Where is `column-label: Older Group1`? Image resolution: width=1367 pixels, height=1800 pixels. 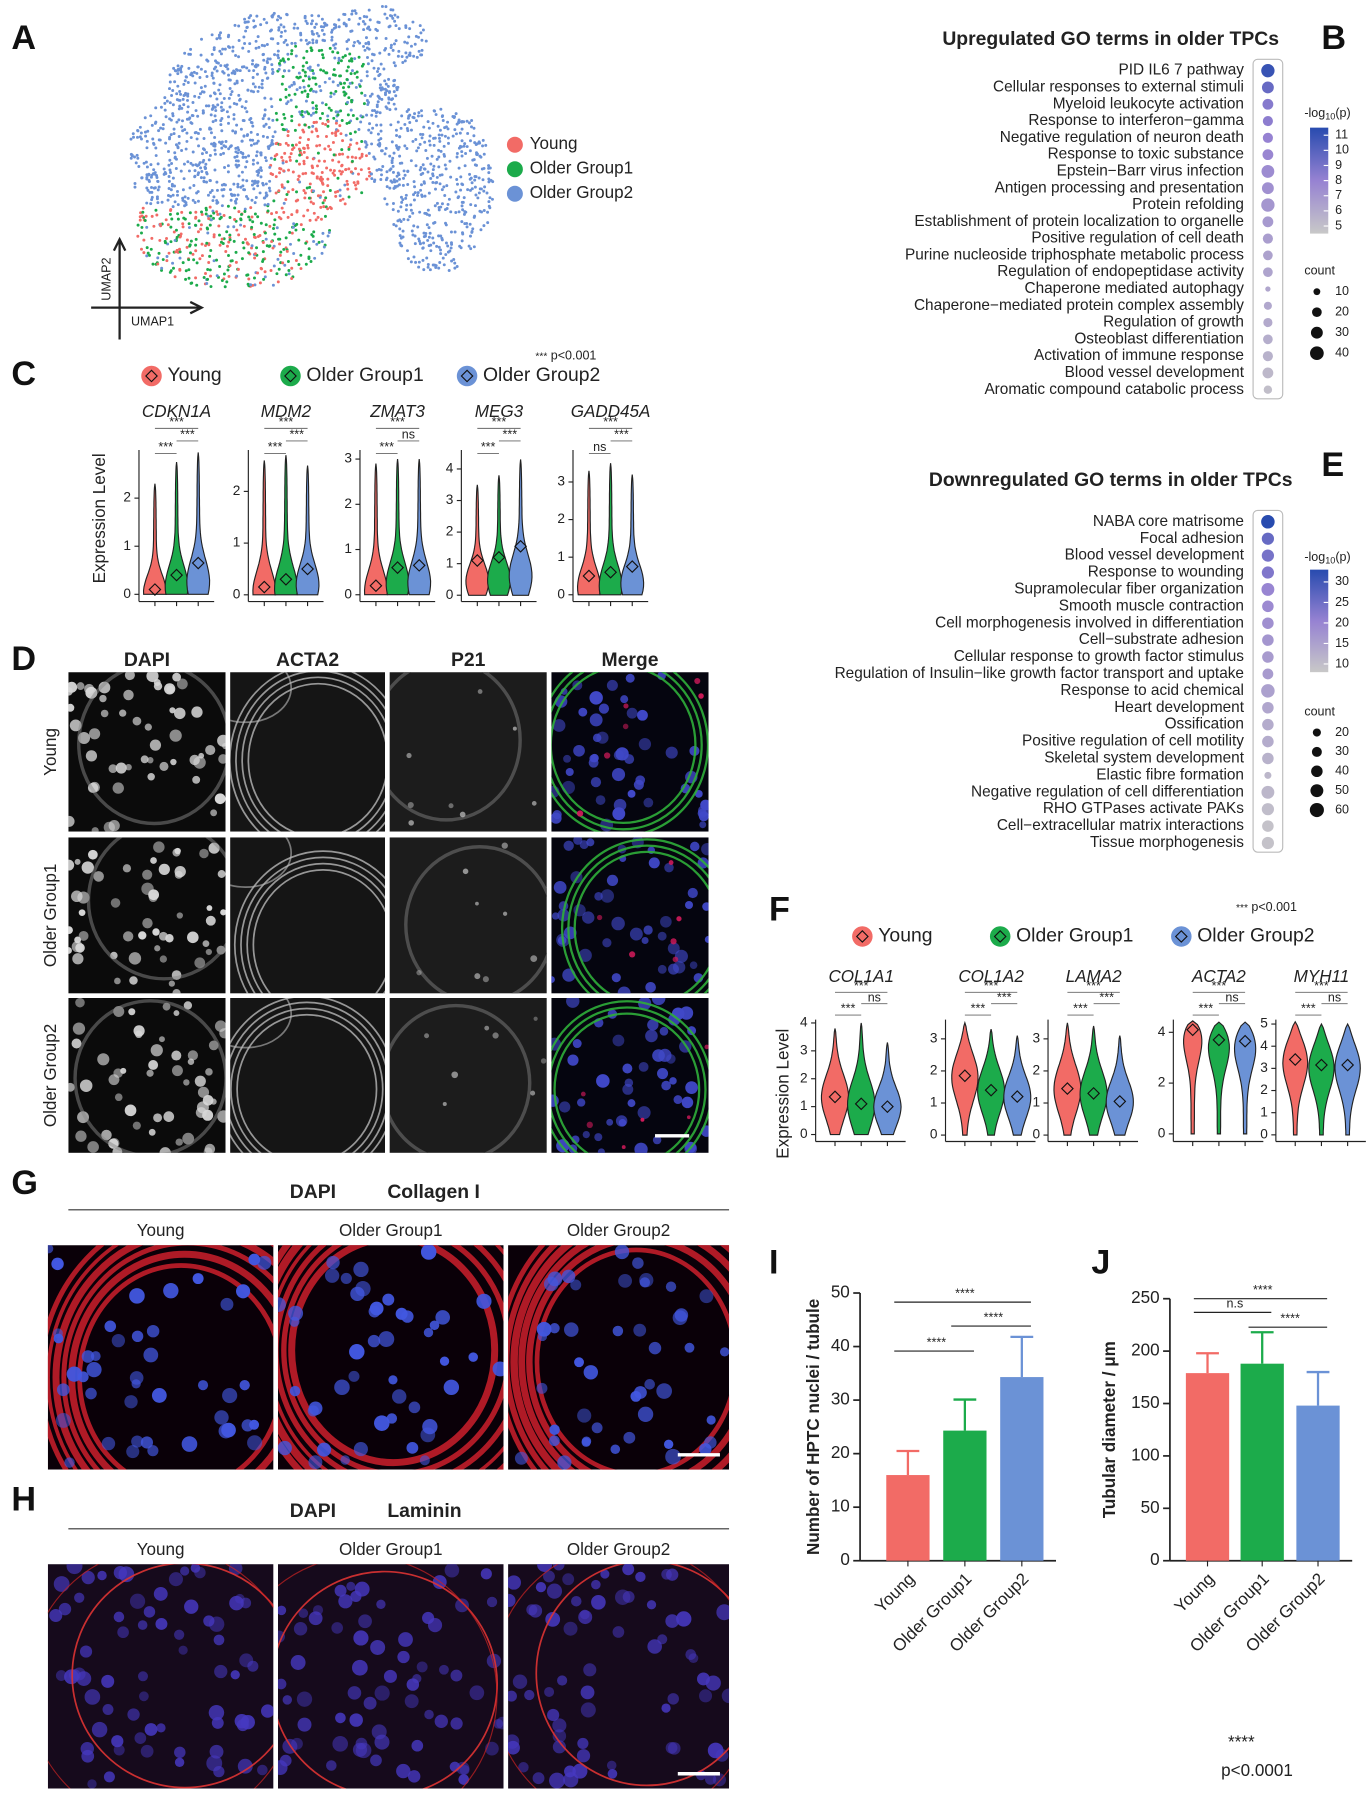 column-label: Older Group1 is located at coordinates (390, 1230).